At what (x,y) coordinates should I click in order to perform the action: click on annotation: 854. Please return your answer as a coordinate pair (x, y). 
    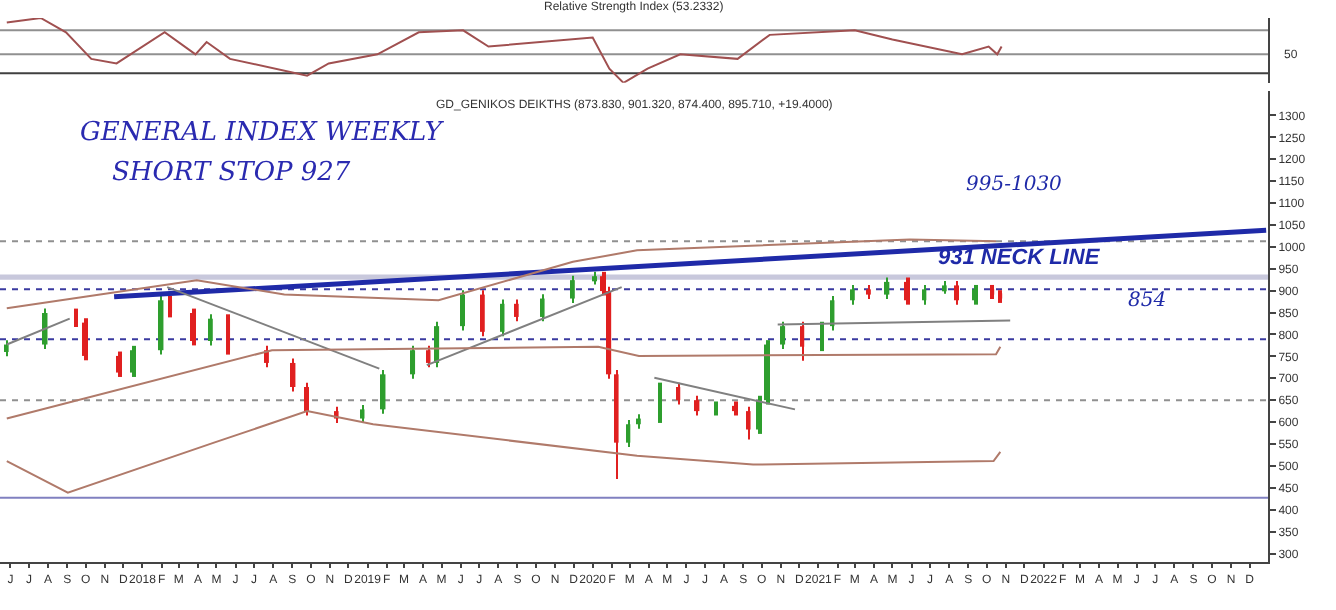
    Looking at the image, I should click on (1147, 301).